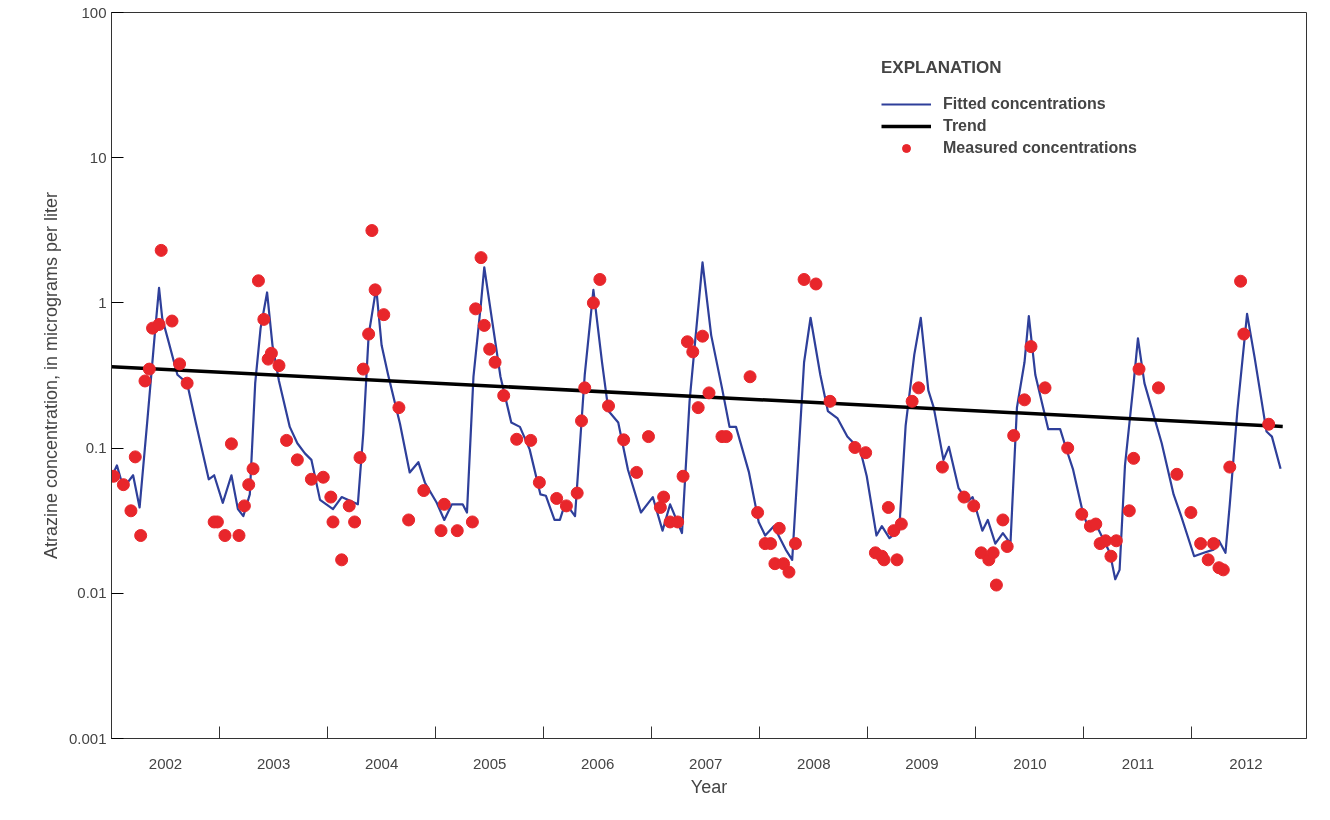  Describe the element at coordinates (706, 763) in the screenshot. I see `x-tick-label: 2007` at that location.